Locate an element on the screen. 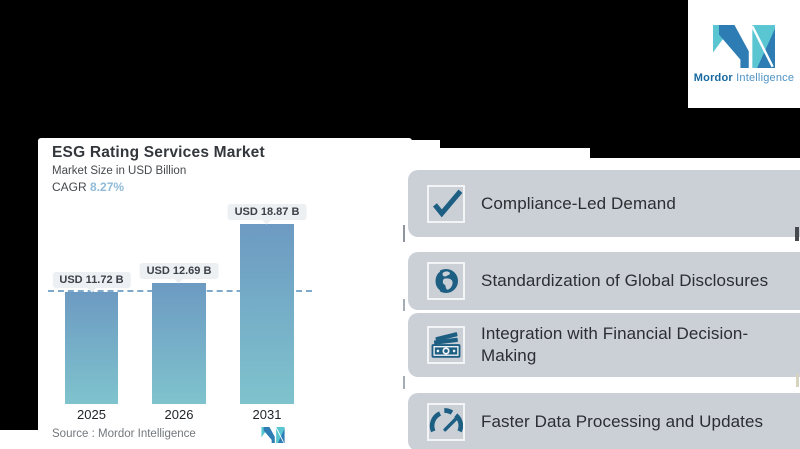  driver-label: Standardization of Global Disclosures is located at coordinates (625, 280).